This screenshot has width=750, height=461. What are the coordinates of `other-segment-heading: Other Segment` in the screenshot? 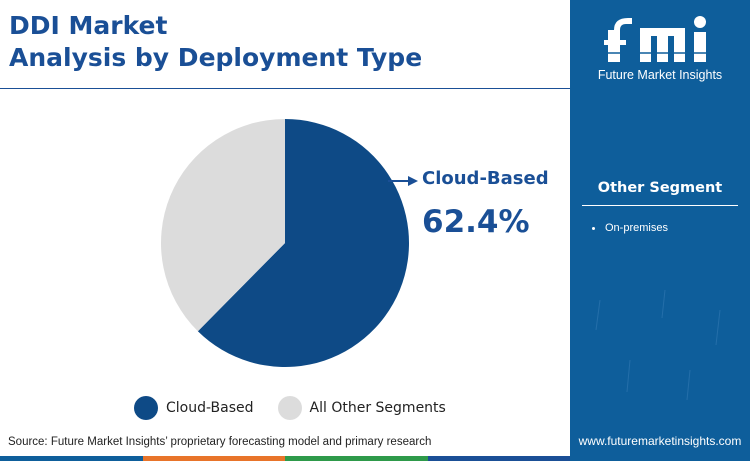 It's located at (660, 193).